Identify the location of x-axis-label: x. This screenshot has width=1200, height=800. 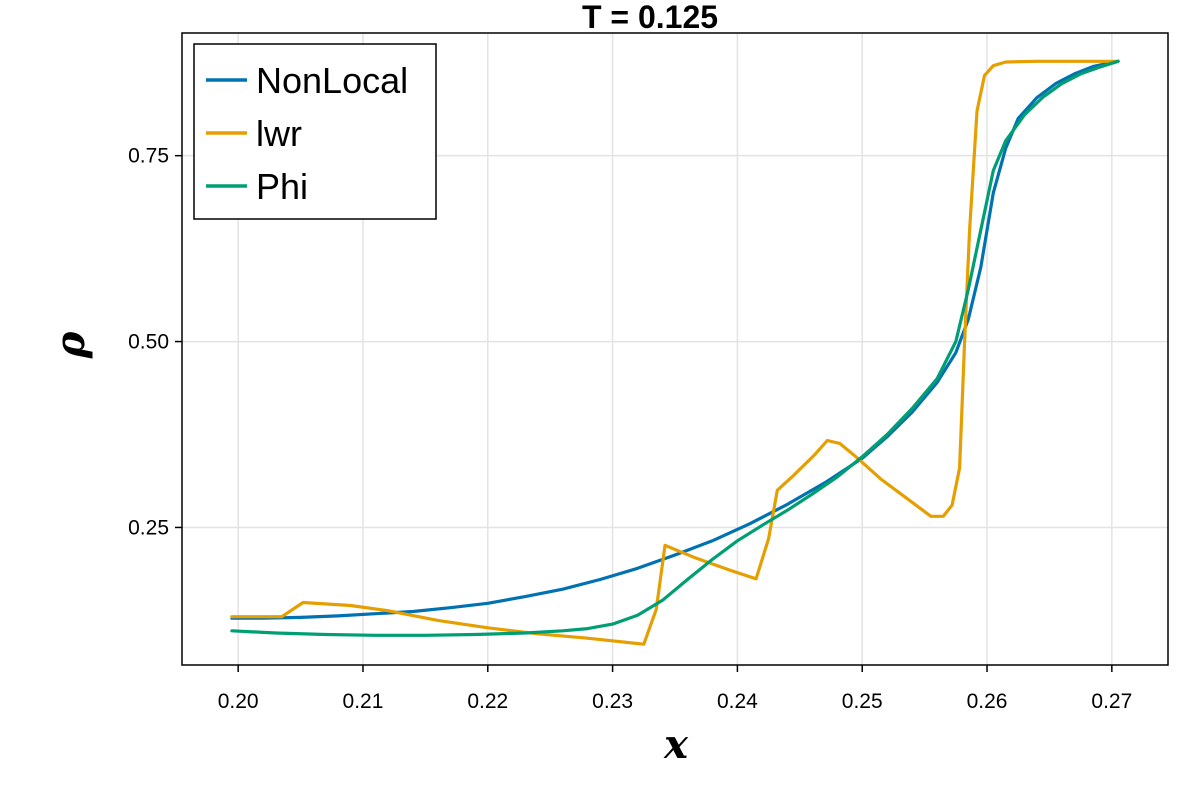
(676, 744).